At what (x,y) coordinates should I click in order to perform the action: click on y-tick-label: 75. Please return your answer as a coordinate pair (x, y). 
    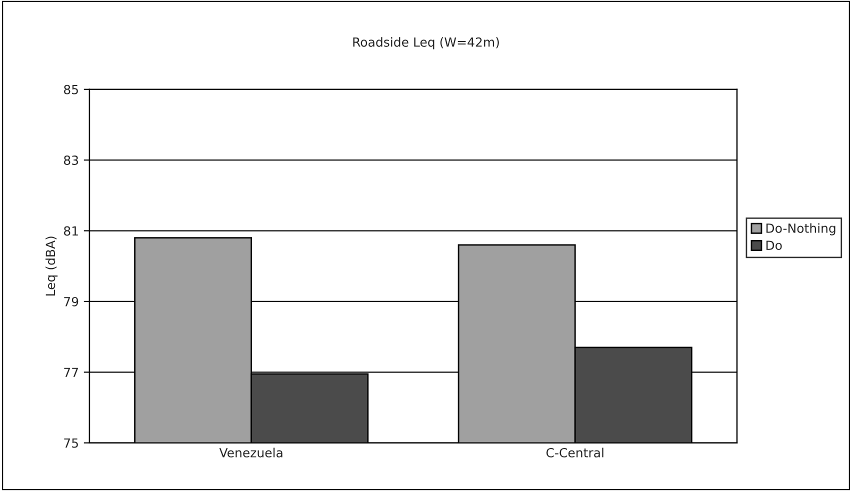
    Looking at the image, I should click on (71, 443).